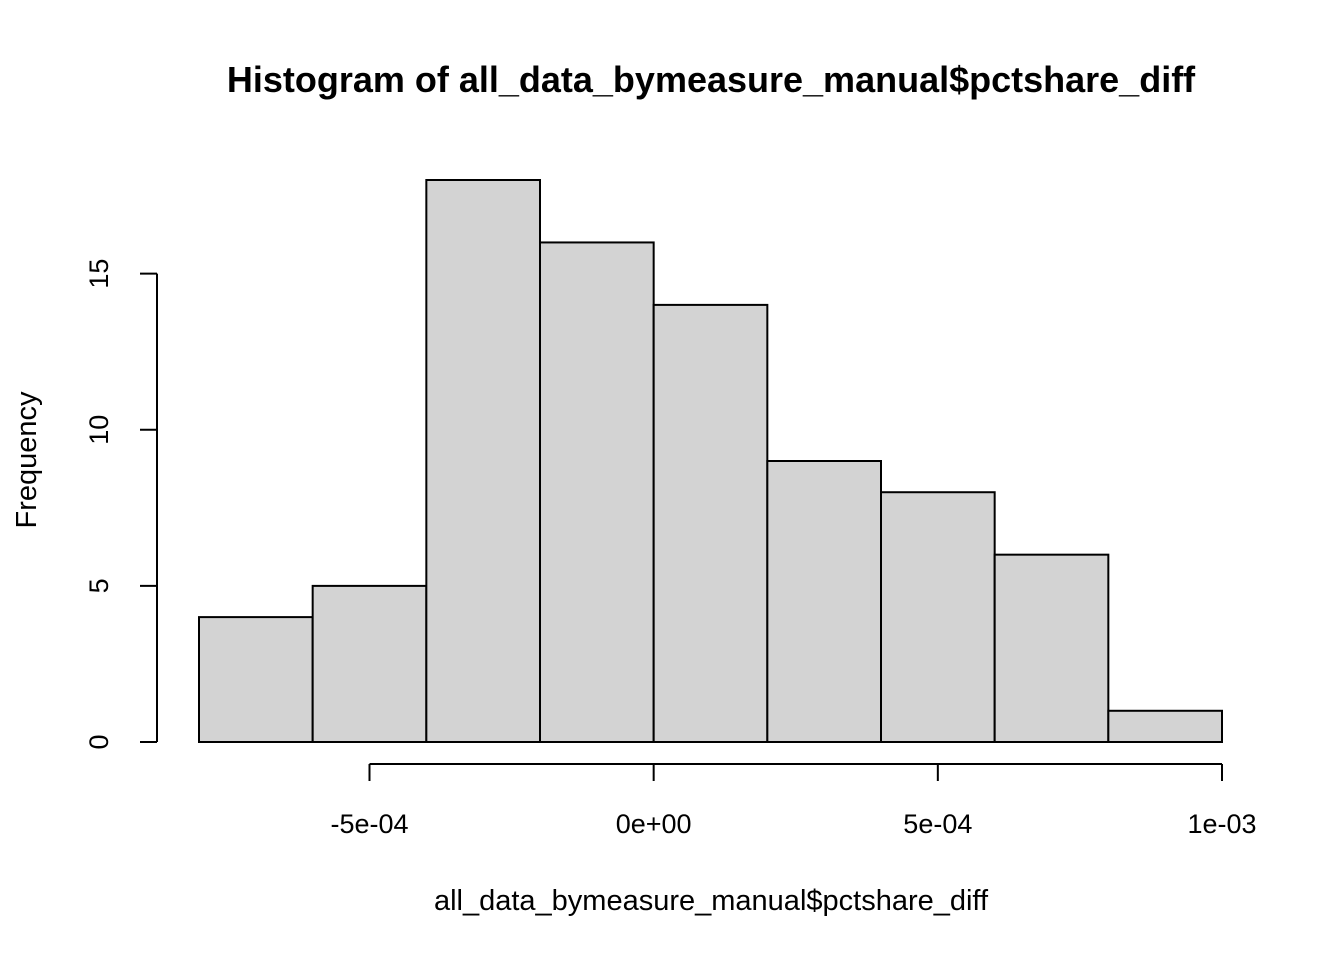  What do you see at coordinates (99, 585) in the screenshot?
I see `y-tick-label: 5` at bounding box center [99, 585].